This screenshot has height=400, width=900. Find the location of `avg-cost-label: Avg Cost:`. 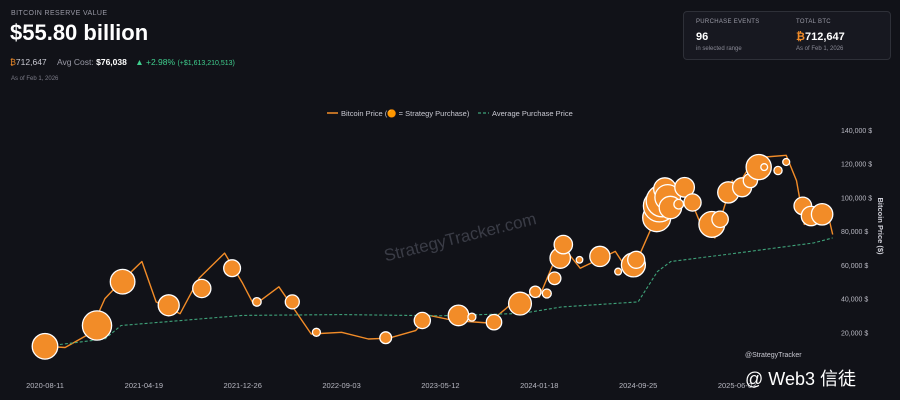

avg-cost-label: Avg Cost: is located at coordinates (75, 62).